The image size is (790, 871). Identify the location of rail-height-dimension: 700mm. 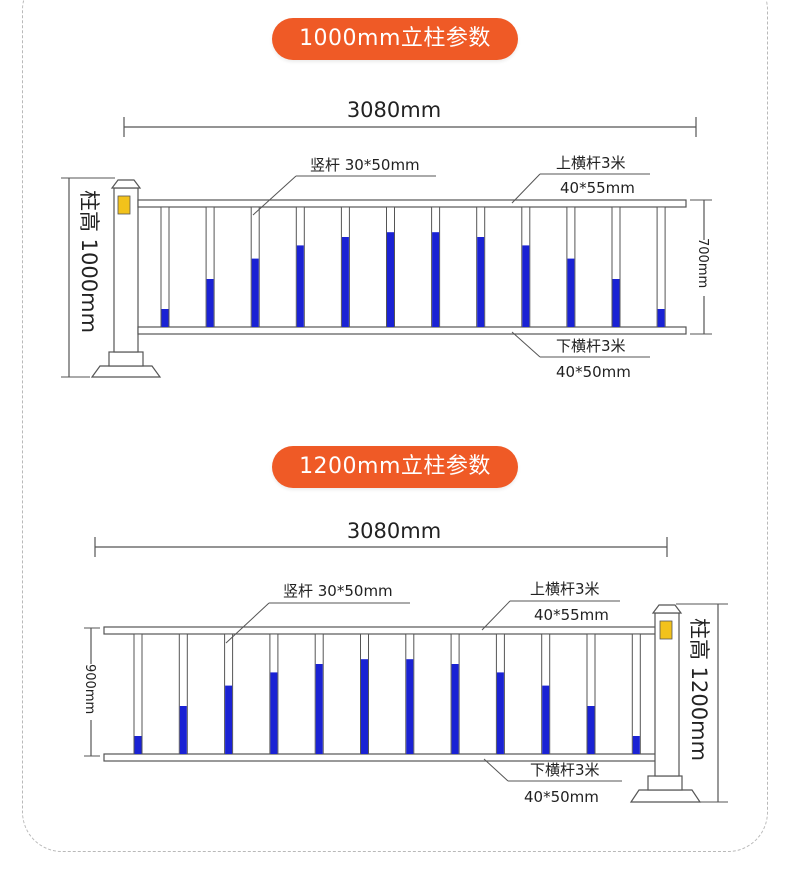
(701, 267).